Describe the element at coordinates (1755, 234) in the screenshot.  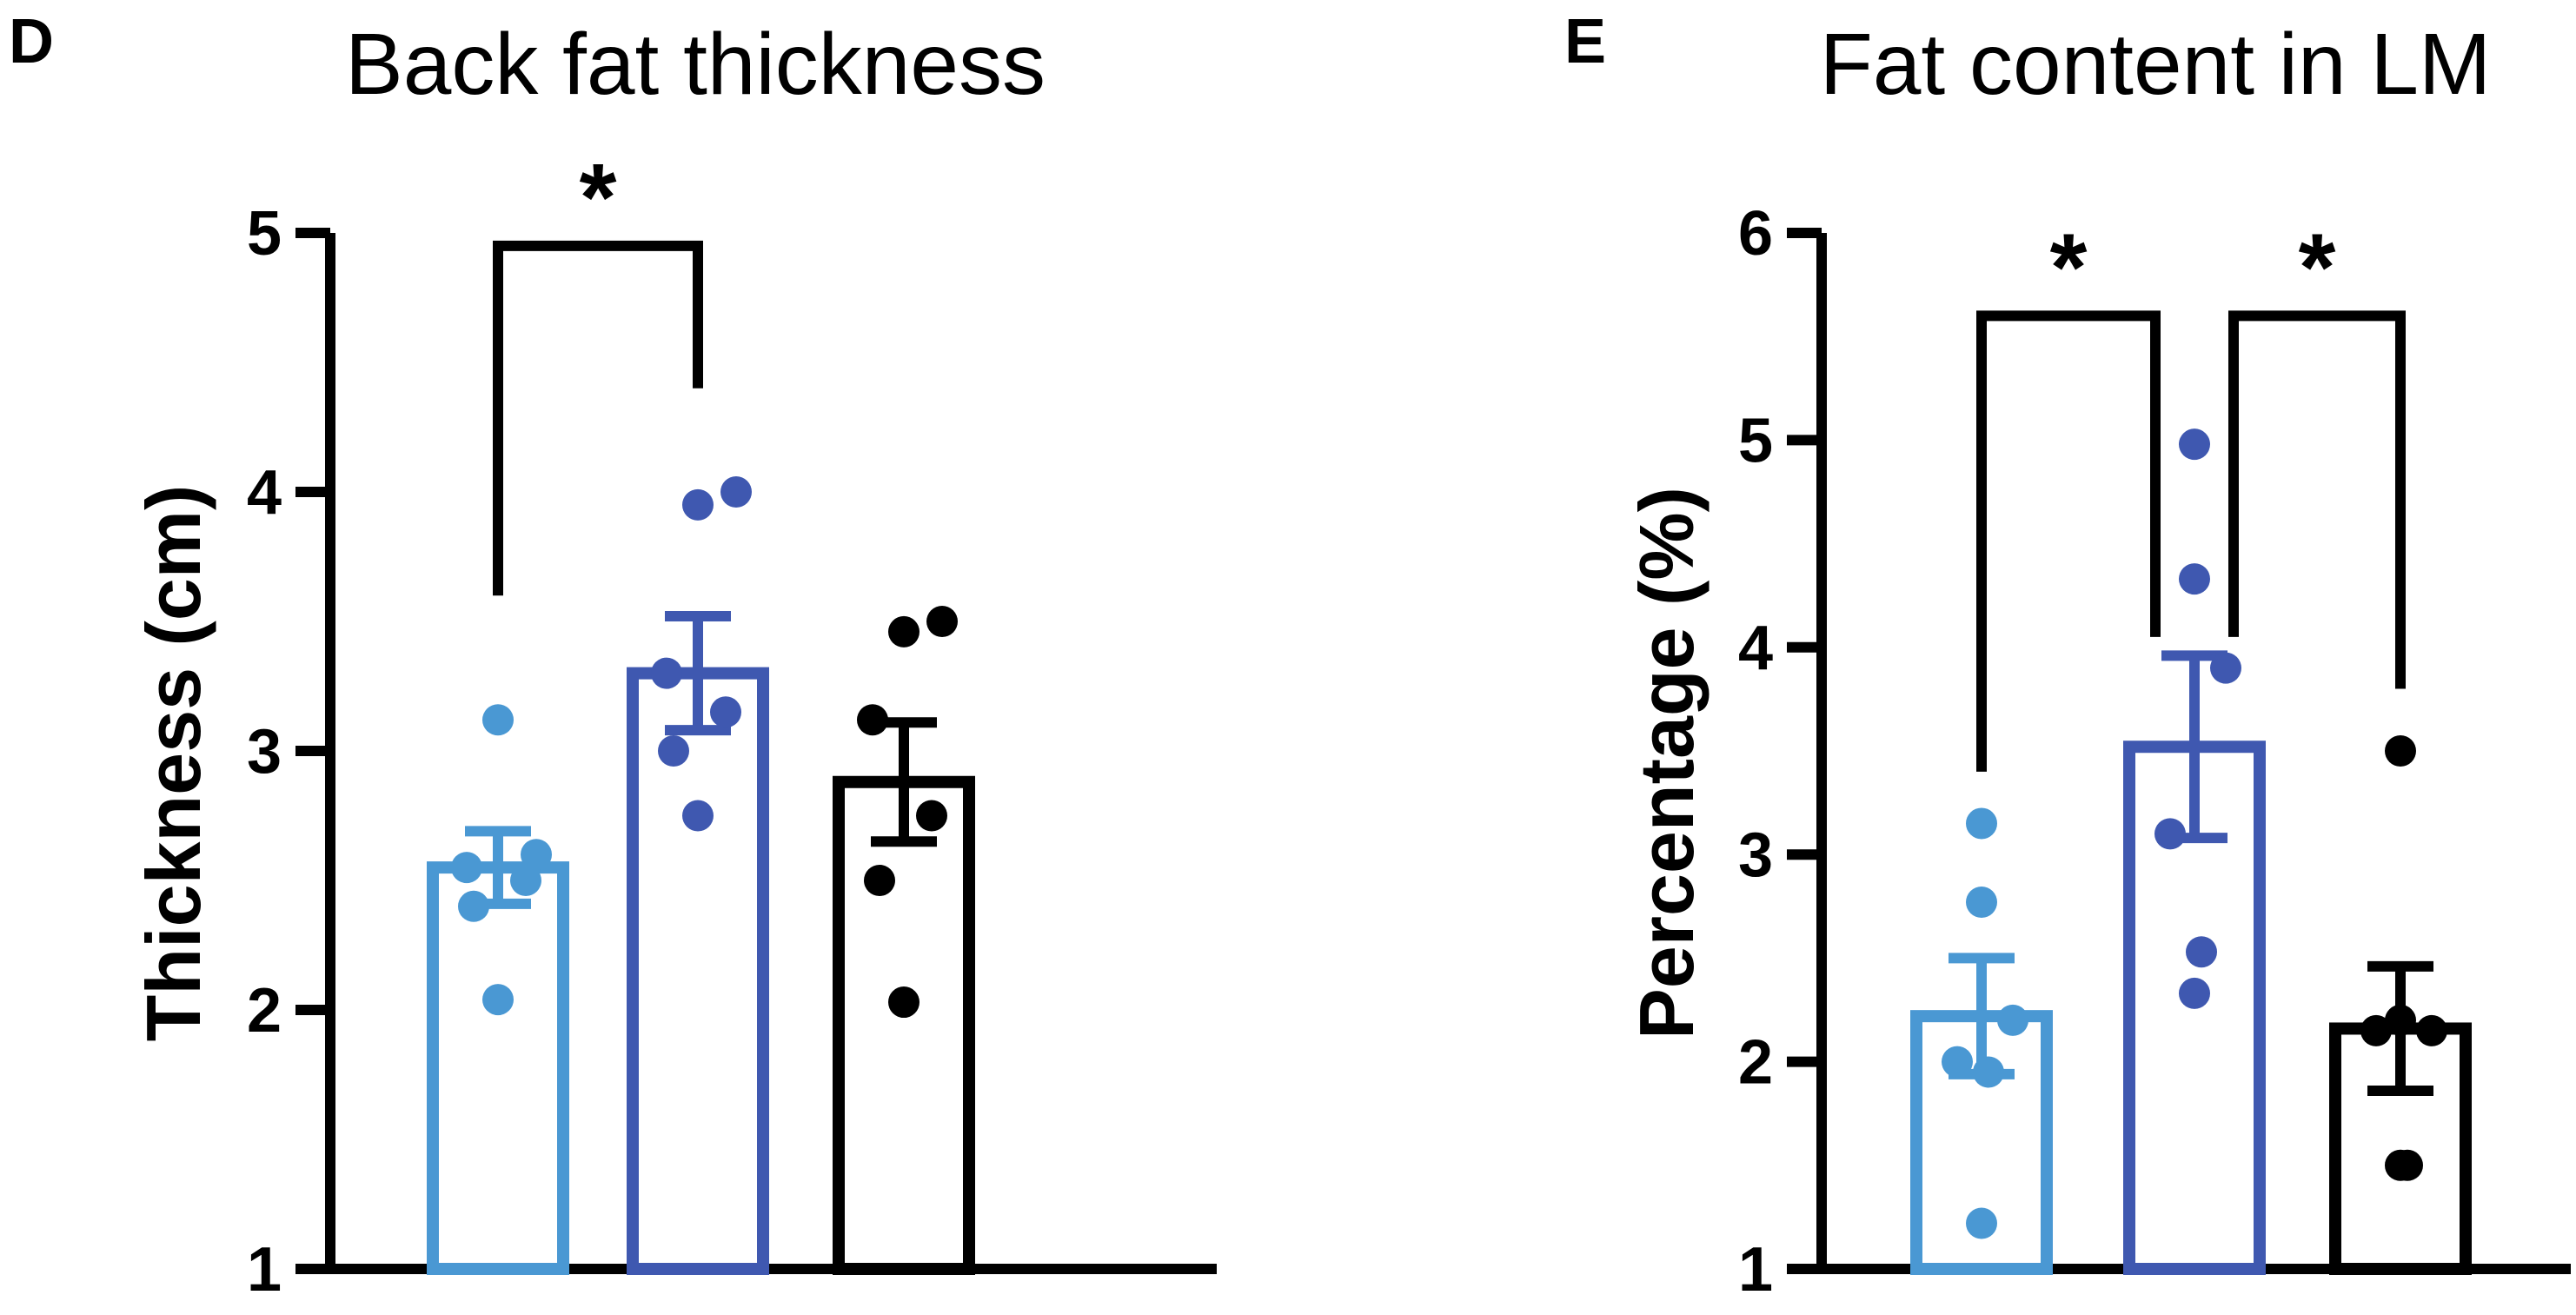
I see `y-tick-label-e: 6` at that location.